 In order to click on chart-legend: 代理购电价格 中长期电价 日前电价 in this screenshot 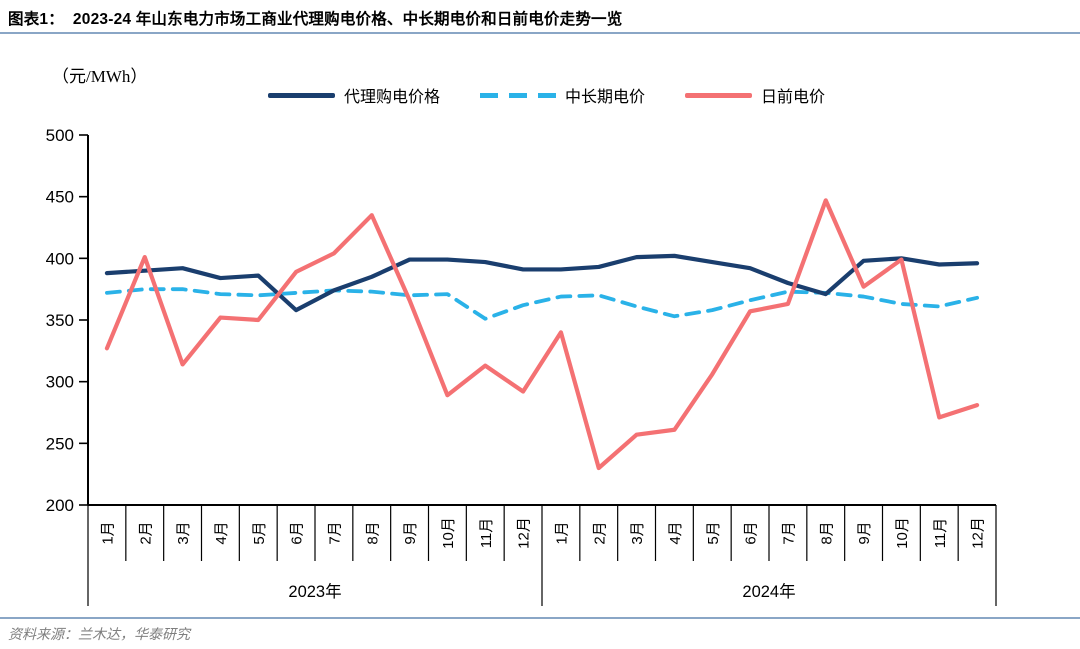, I will do `click(546, 95)`.